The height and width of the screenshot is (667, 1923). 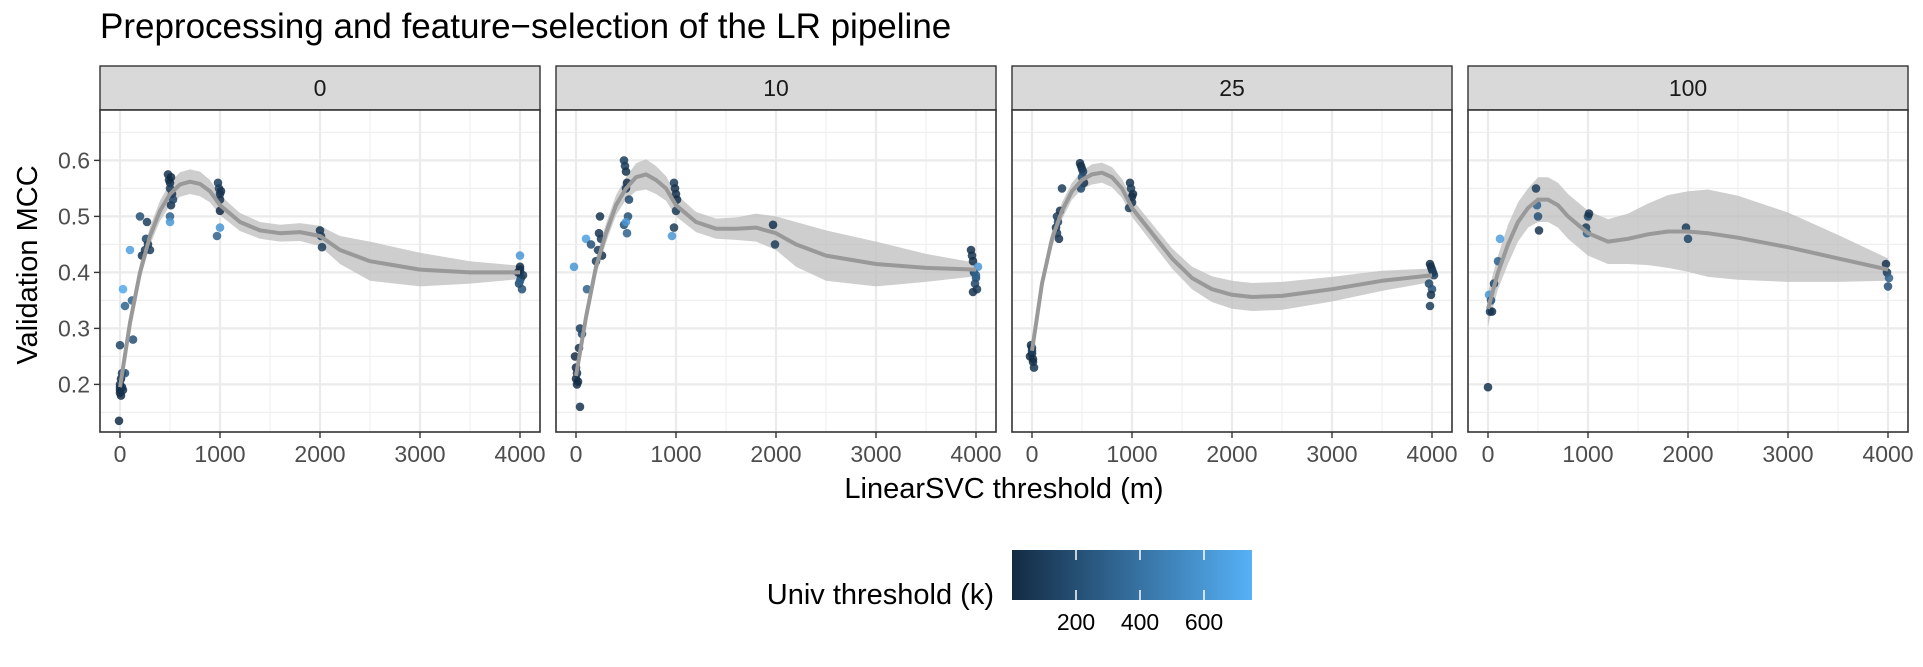 What do you see at coordinates (28, 264) in the screenshot?
I see `y-axis-title: Validation MCC` at bounding box center [28, 264].